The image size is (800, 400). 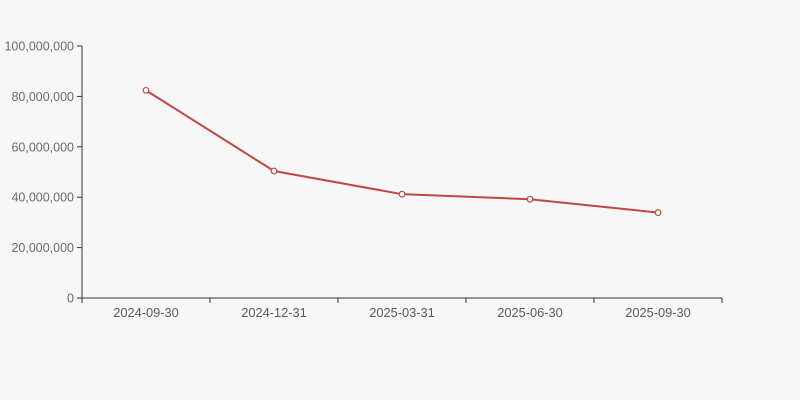 I want to click on y-tick-label: 60,000,000, so click(x=42, y=147).